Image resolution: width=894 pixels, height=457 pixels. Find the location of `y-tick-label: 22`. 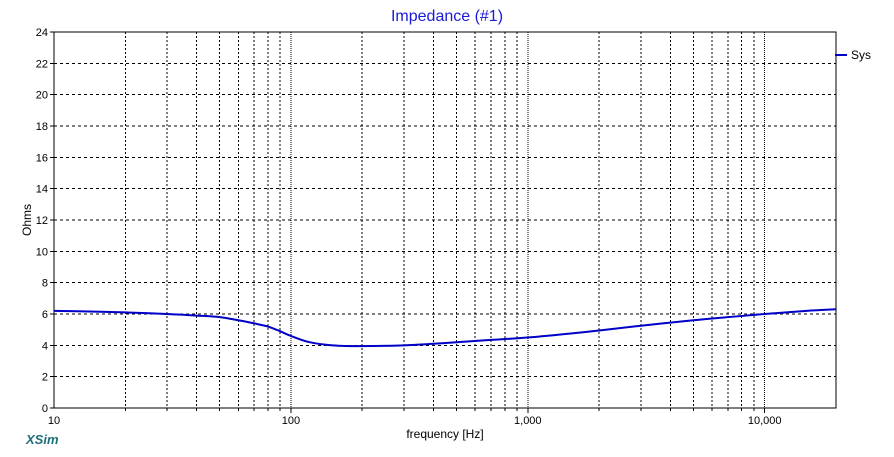

y-tick-label: 22 is located at coordinates (42, 64).